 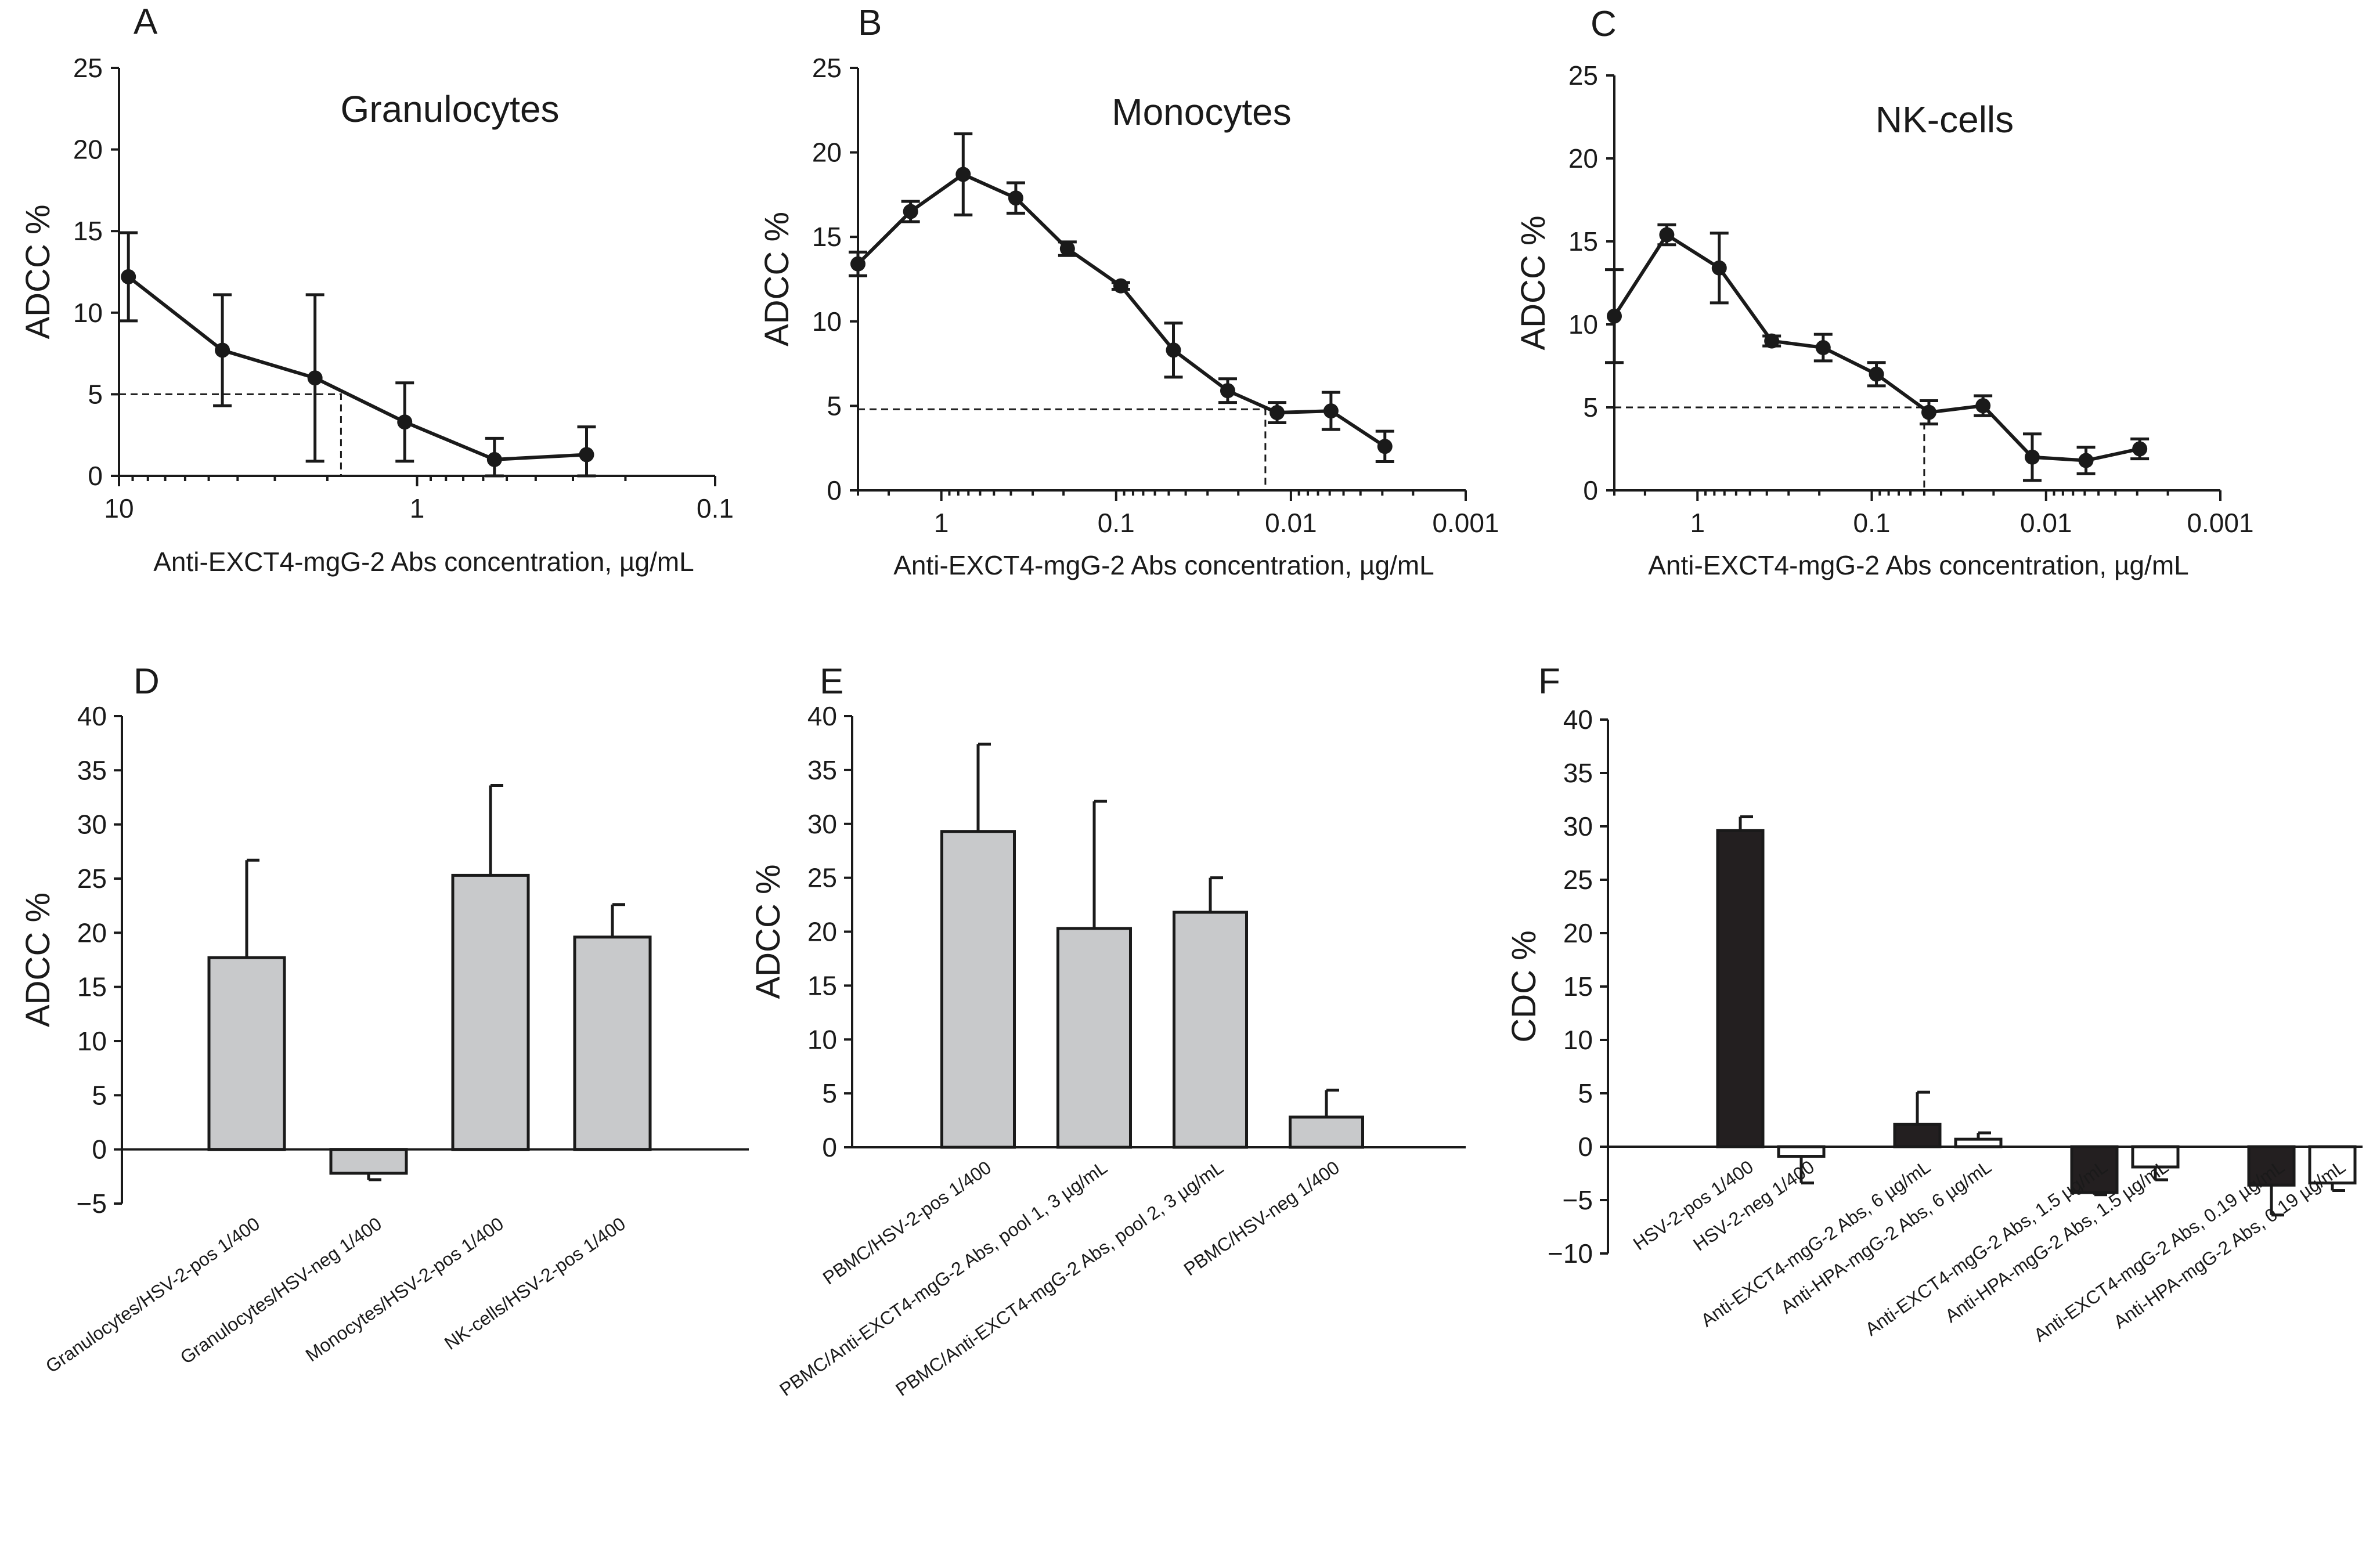 I want to click on panel-label: A, so click(x=146, y=22).